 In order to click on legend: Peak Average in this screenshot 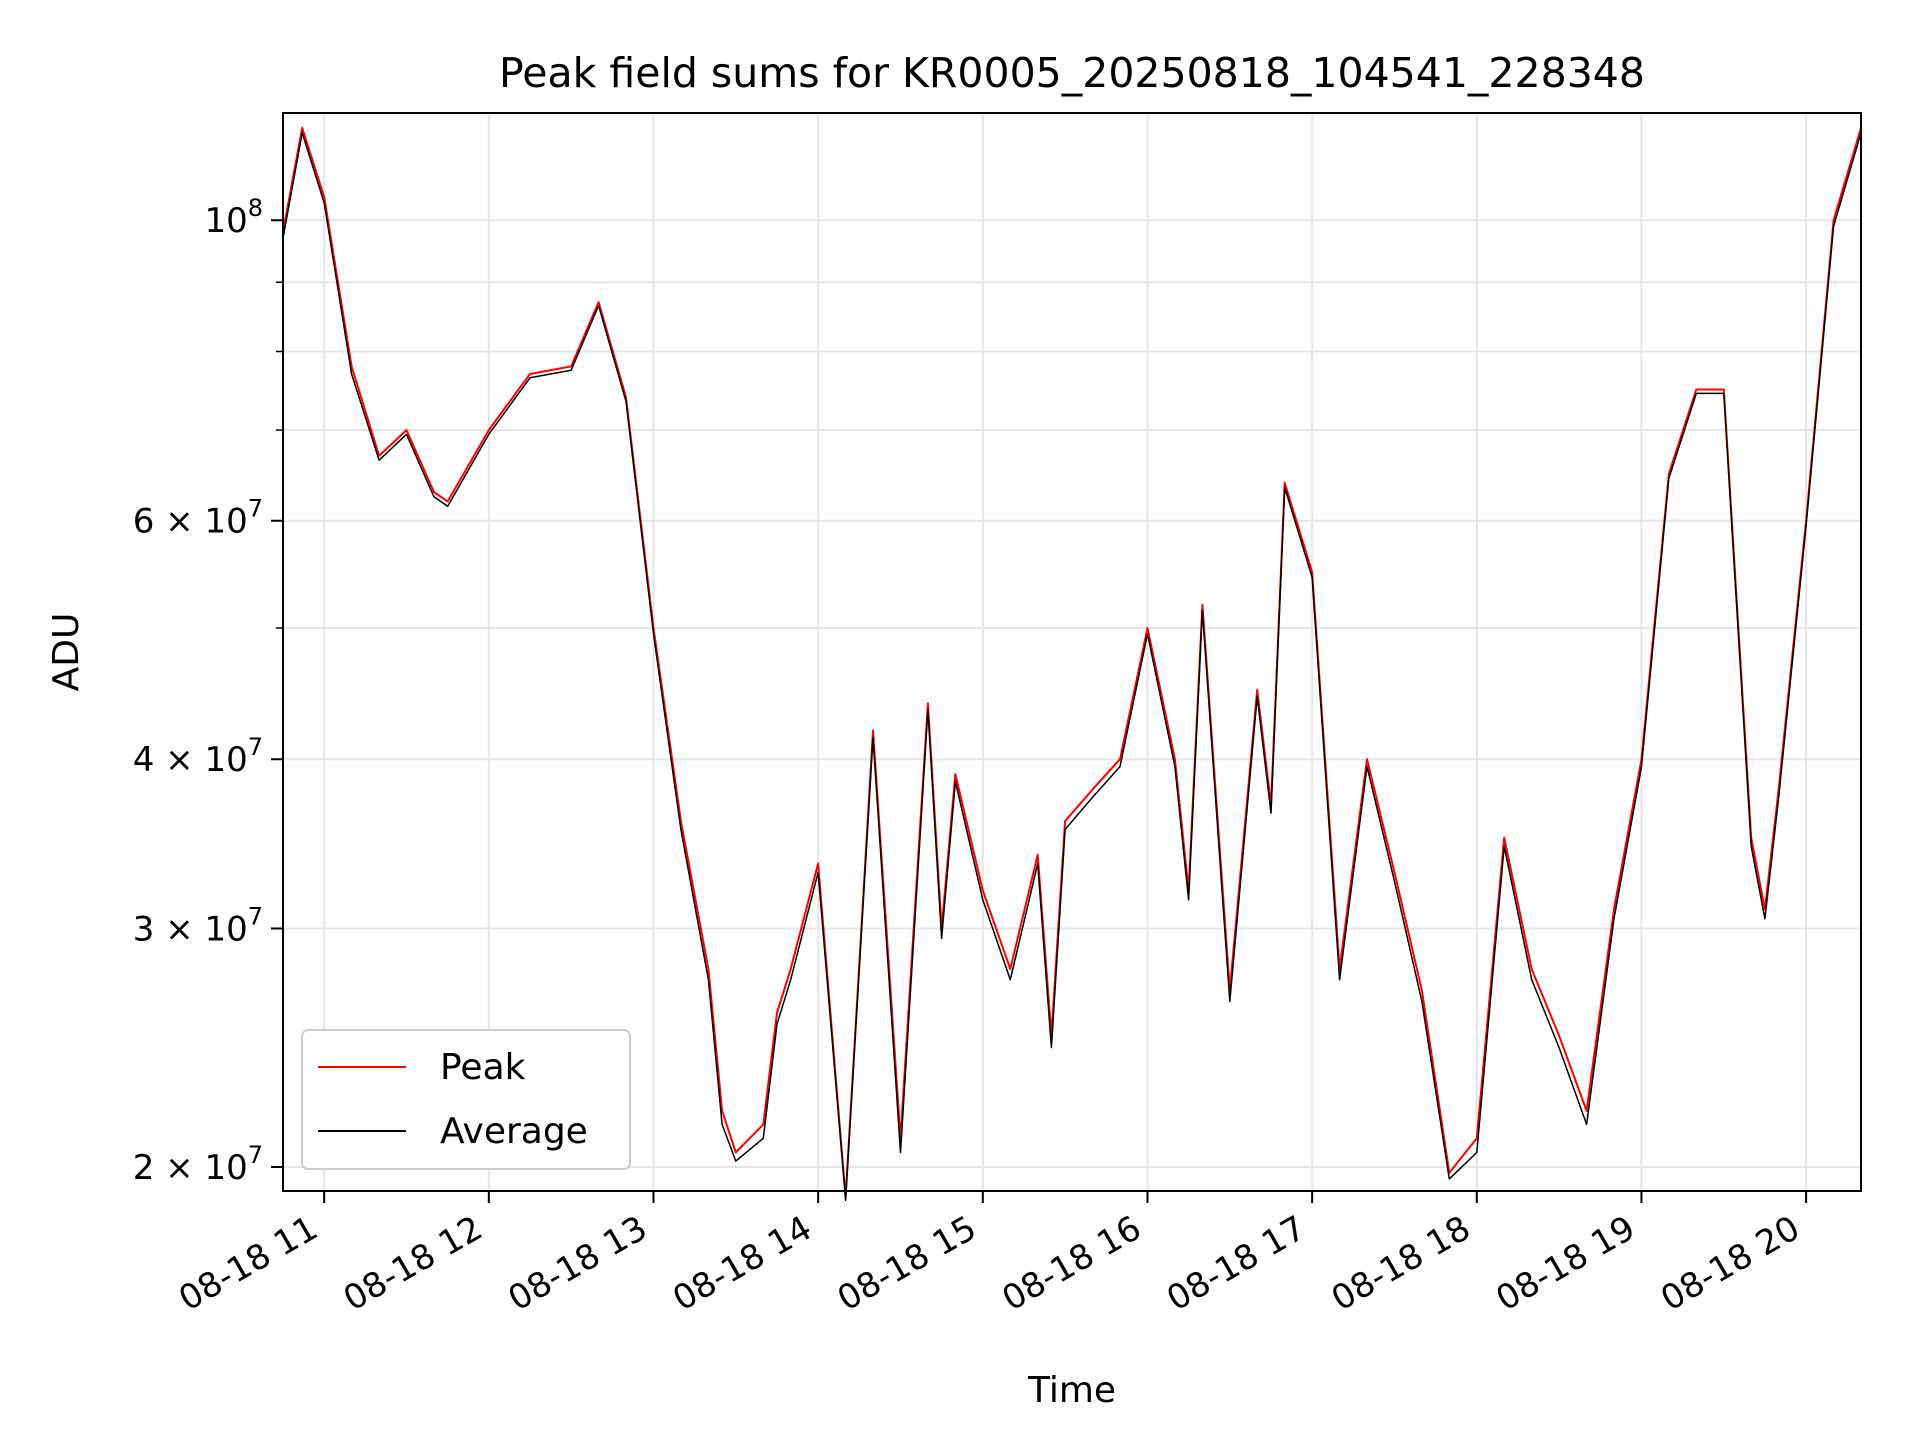, I will do `click(466, 1099)`.